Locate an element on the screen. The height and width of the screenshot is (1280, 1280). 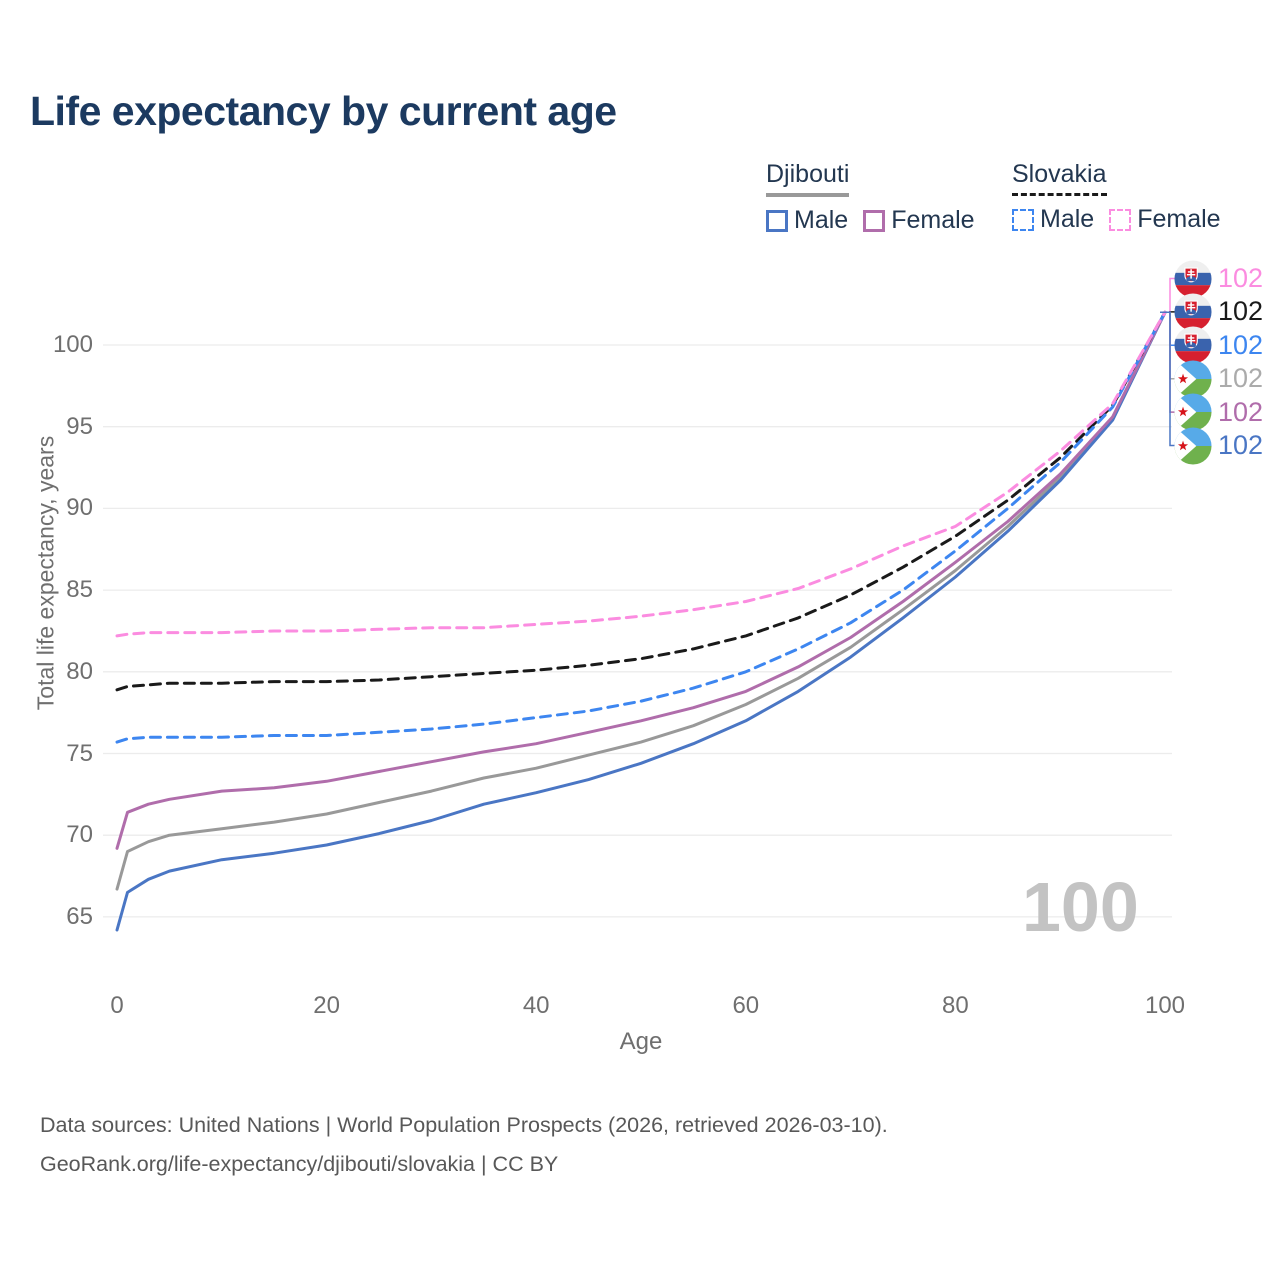
legend-item-djibouti-female: Female is located at coordinates (919, 220).